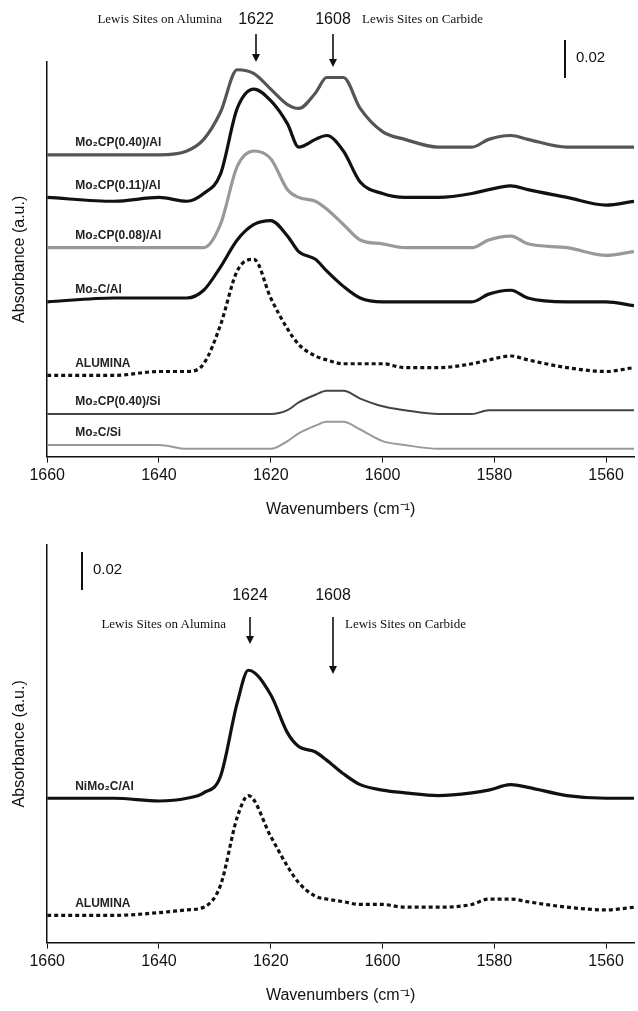  What do you see at coordinates (104, 785) in the screenshot?
I see `series-label: NiMo₂C/Al` at bounding box center [104, 785].